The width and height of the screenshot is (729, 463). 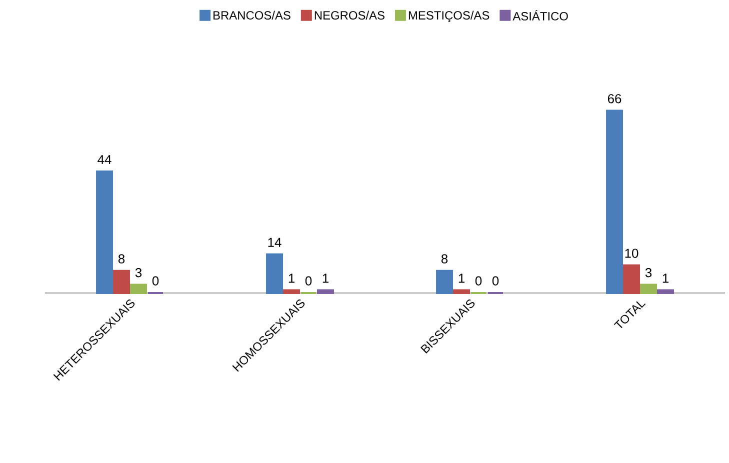 I want to click on data-label: 14, so click(x=275, y=242).